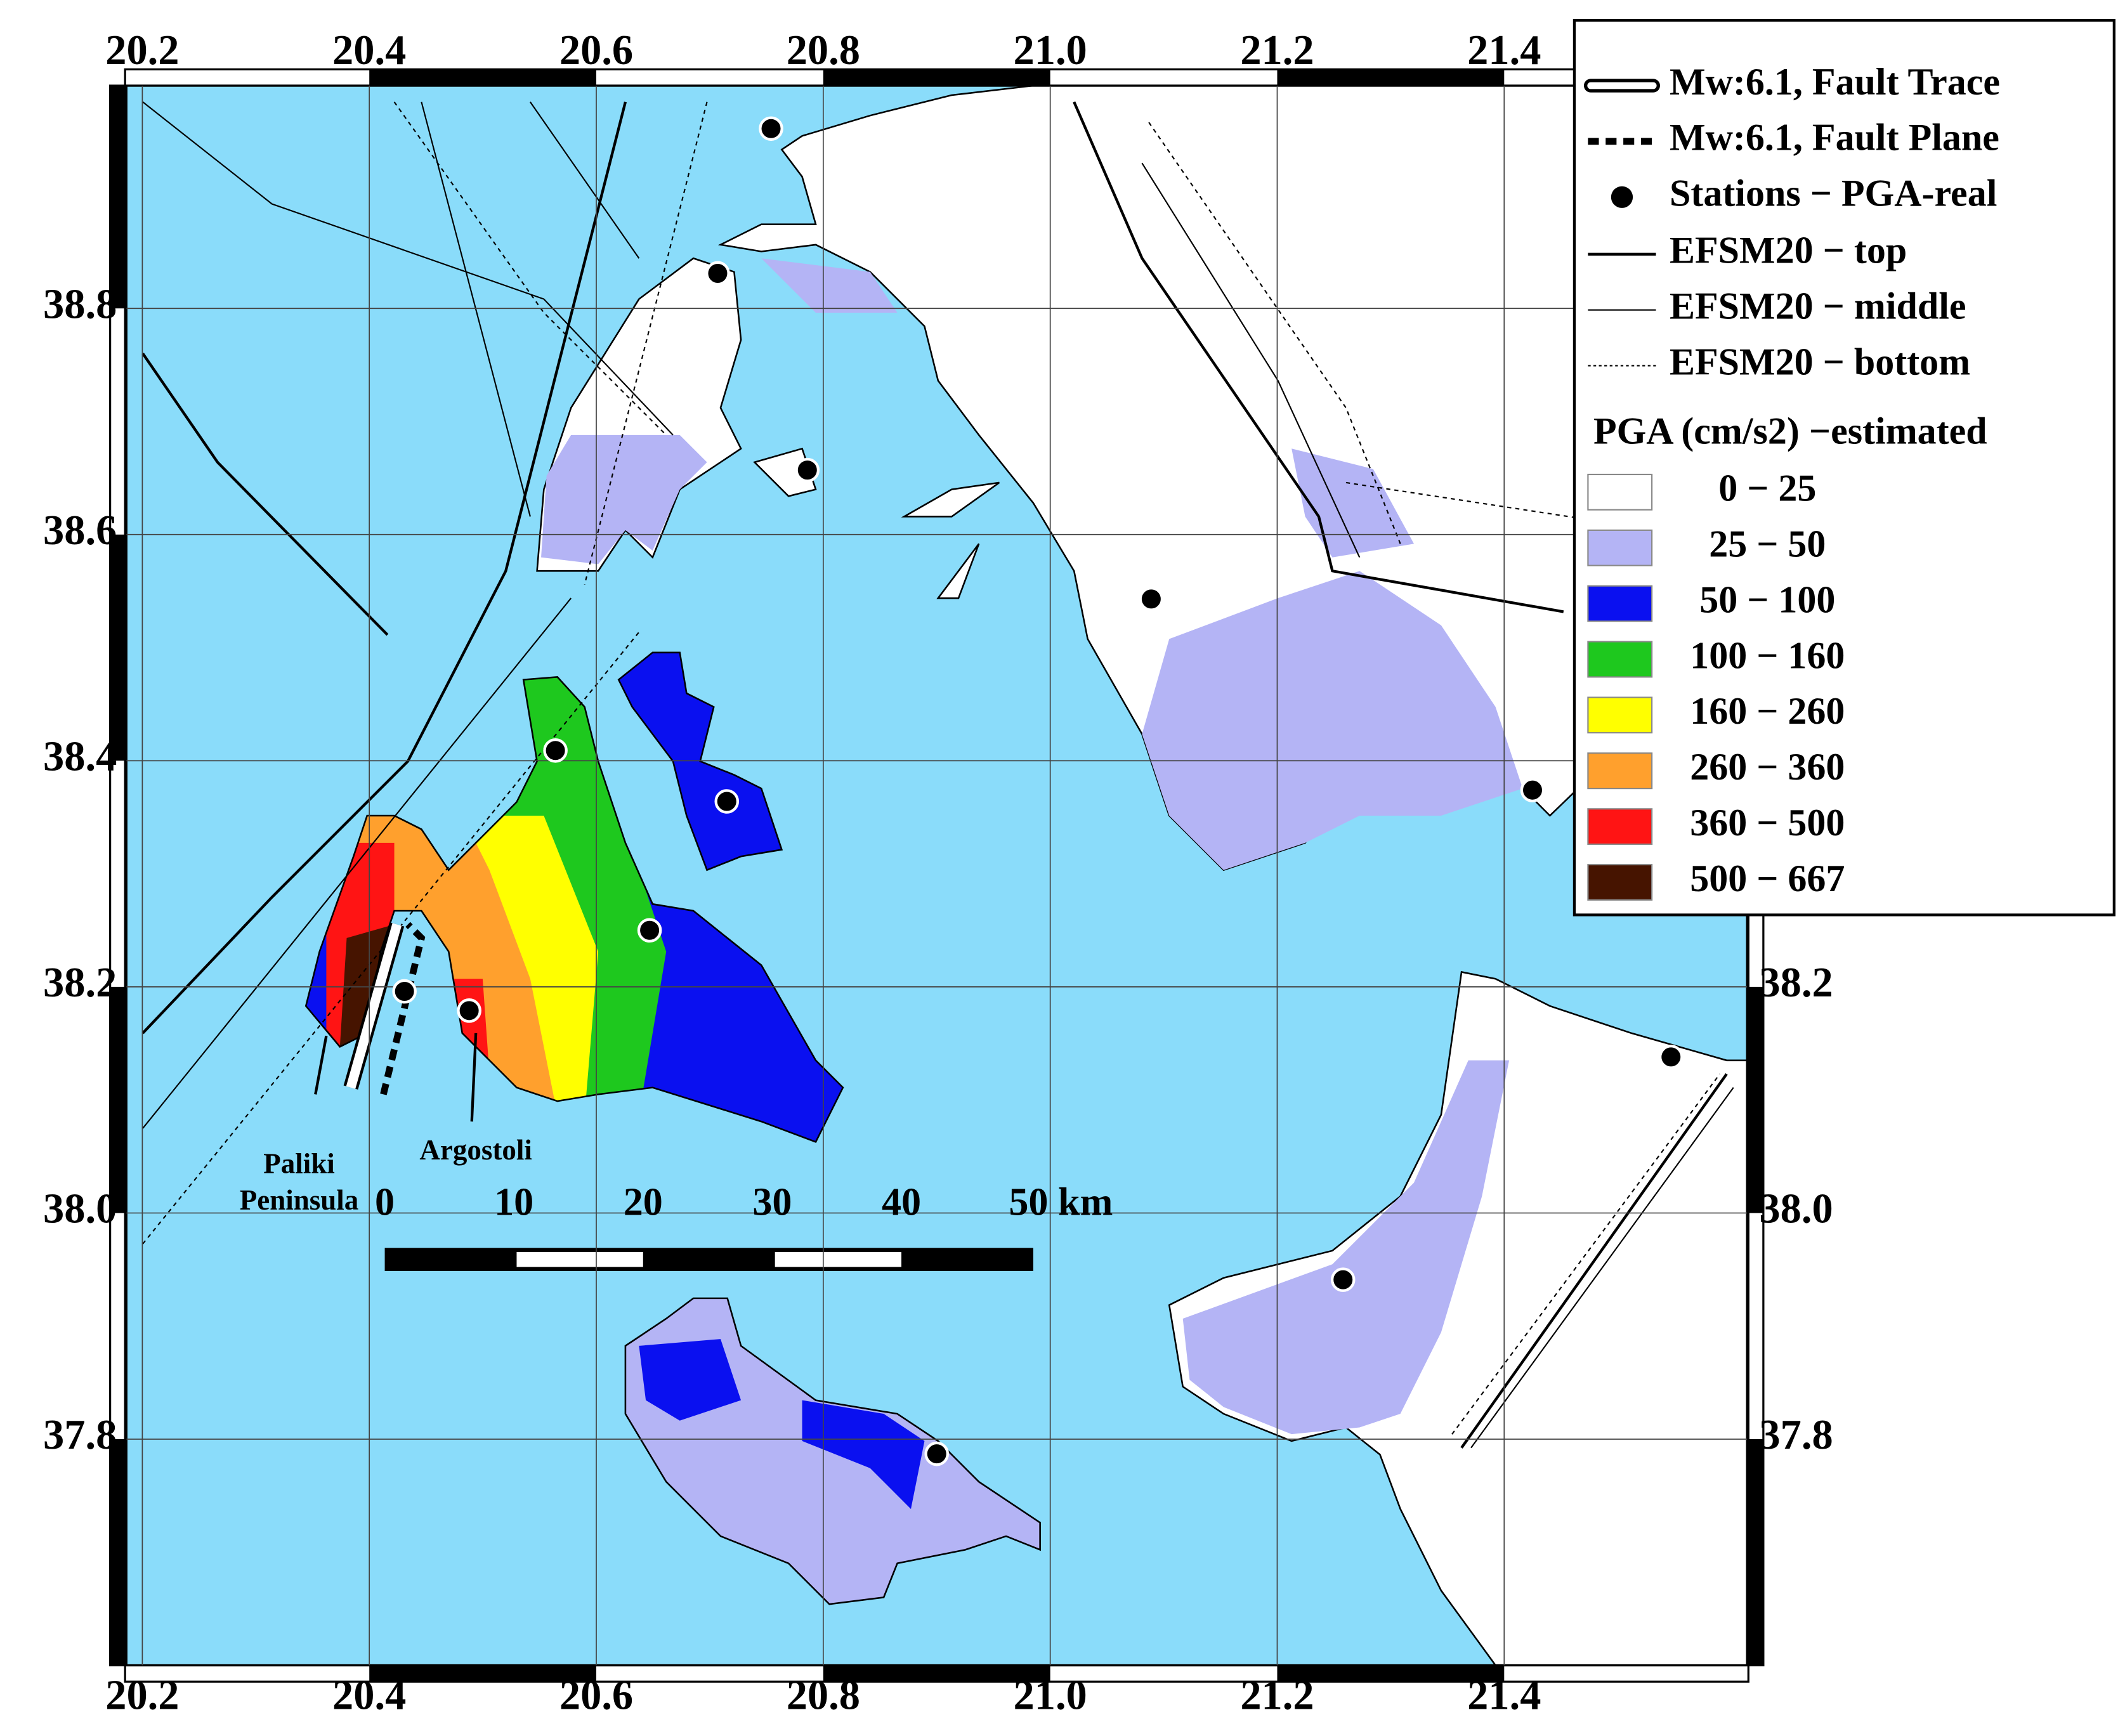 Image resolution: width=2125 pixels, height=1736 pixels. What do you see at coordinates (374, 1006) in the screenshot?
I see `fault-trace` at bounding box center [374, 1006].